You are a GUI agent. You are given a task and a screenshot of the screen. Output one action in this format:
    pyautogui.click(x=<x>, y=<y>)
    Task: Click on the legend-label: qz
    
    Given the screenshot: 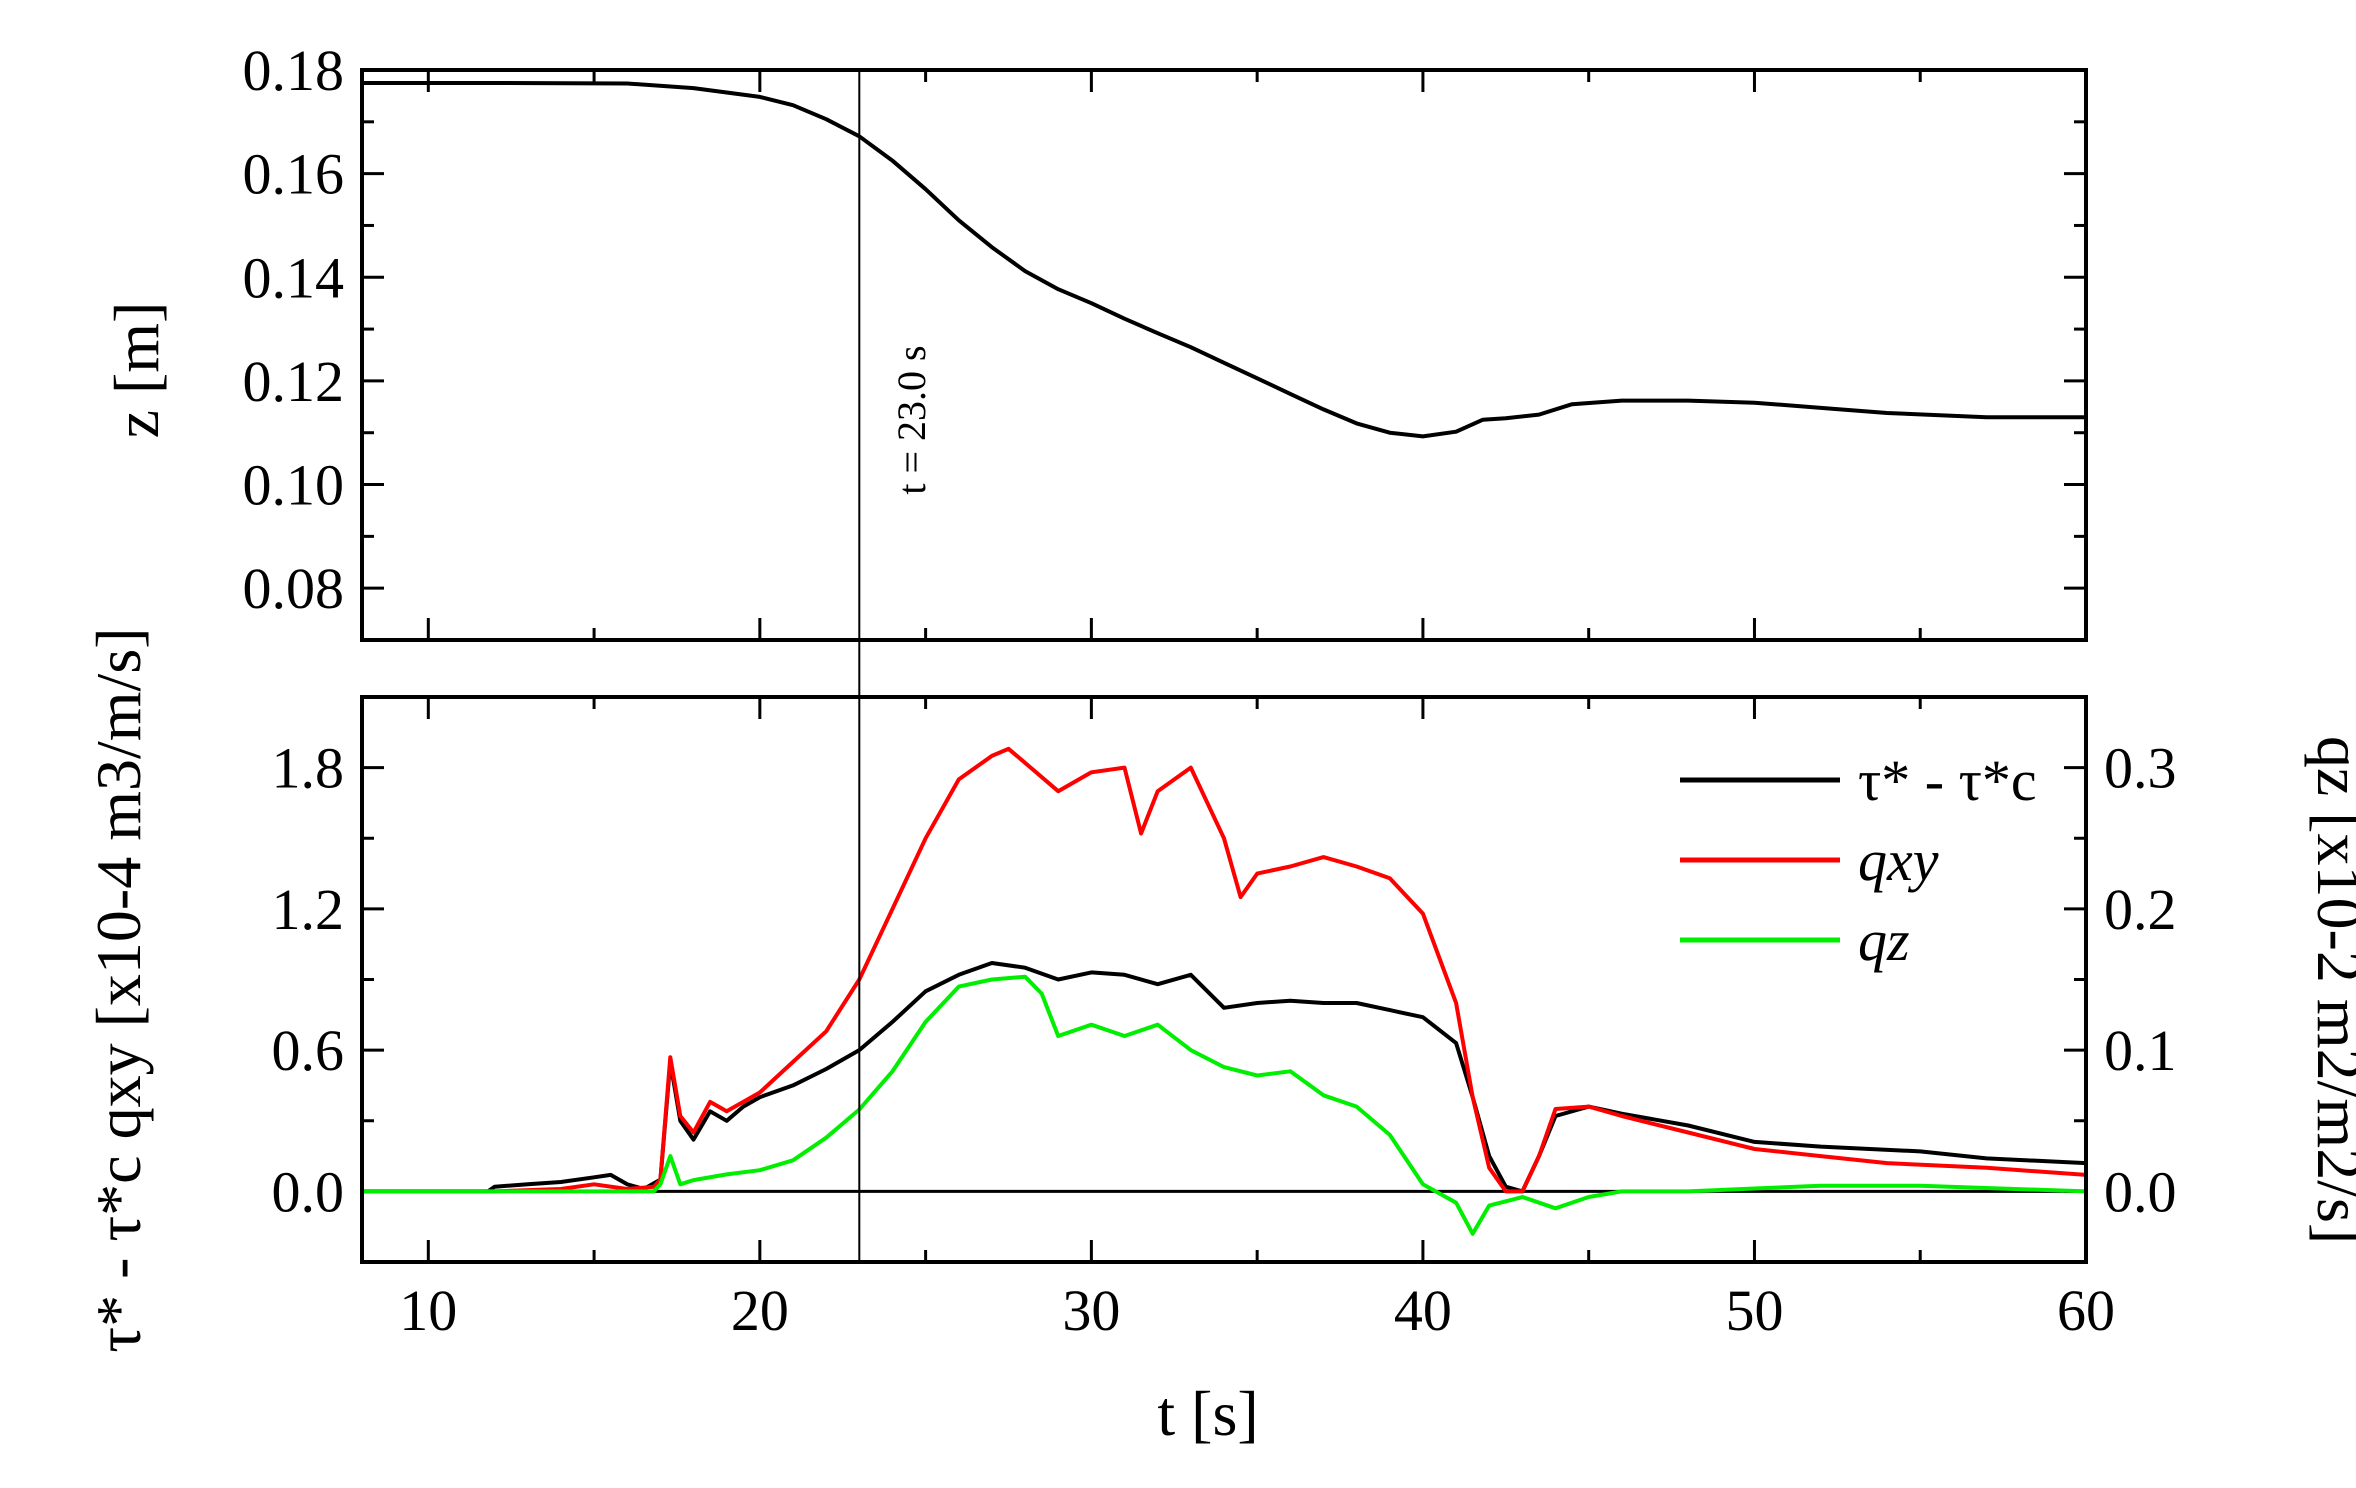 What is the action you would take?
    pyautogui.click(x=1884, y=940)
    